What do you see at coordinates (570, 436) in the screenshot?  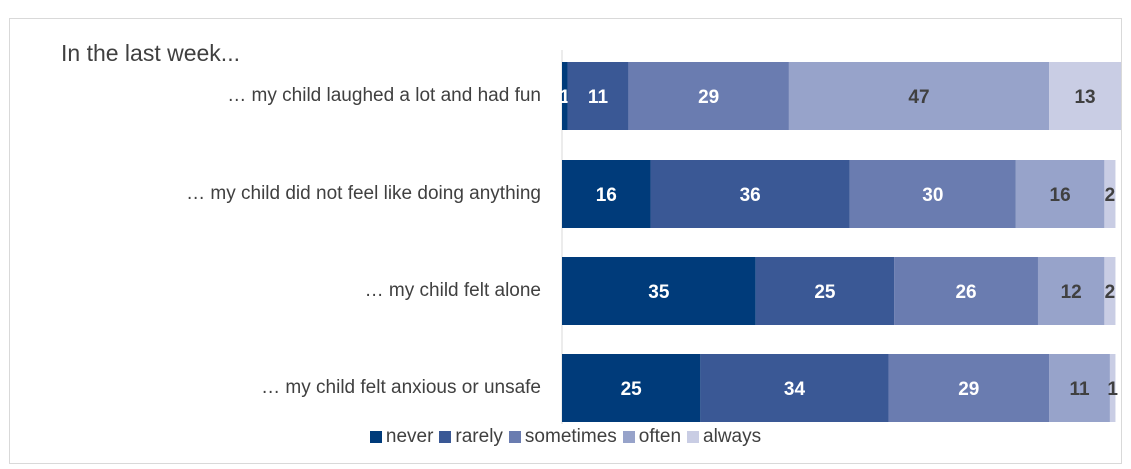 I see `legend-label-sometimes: sometimes` at bounding box center [570, 436].